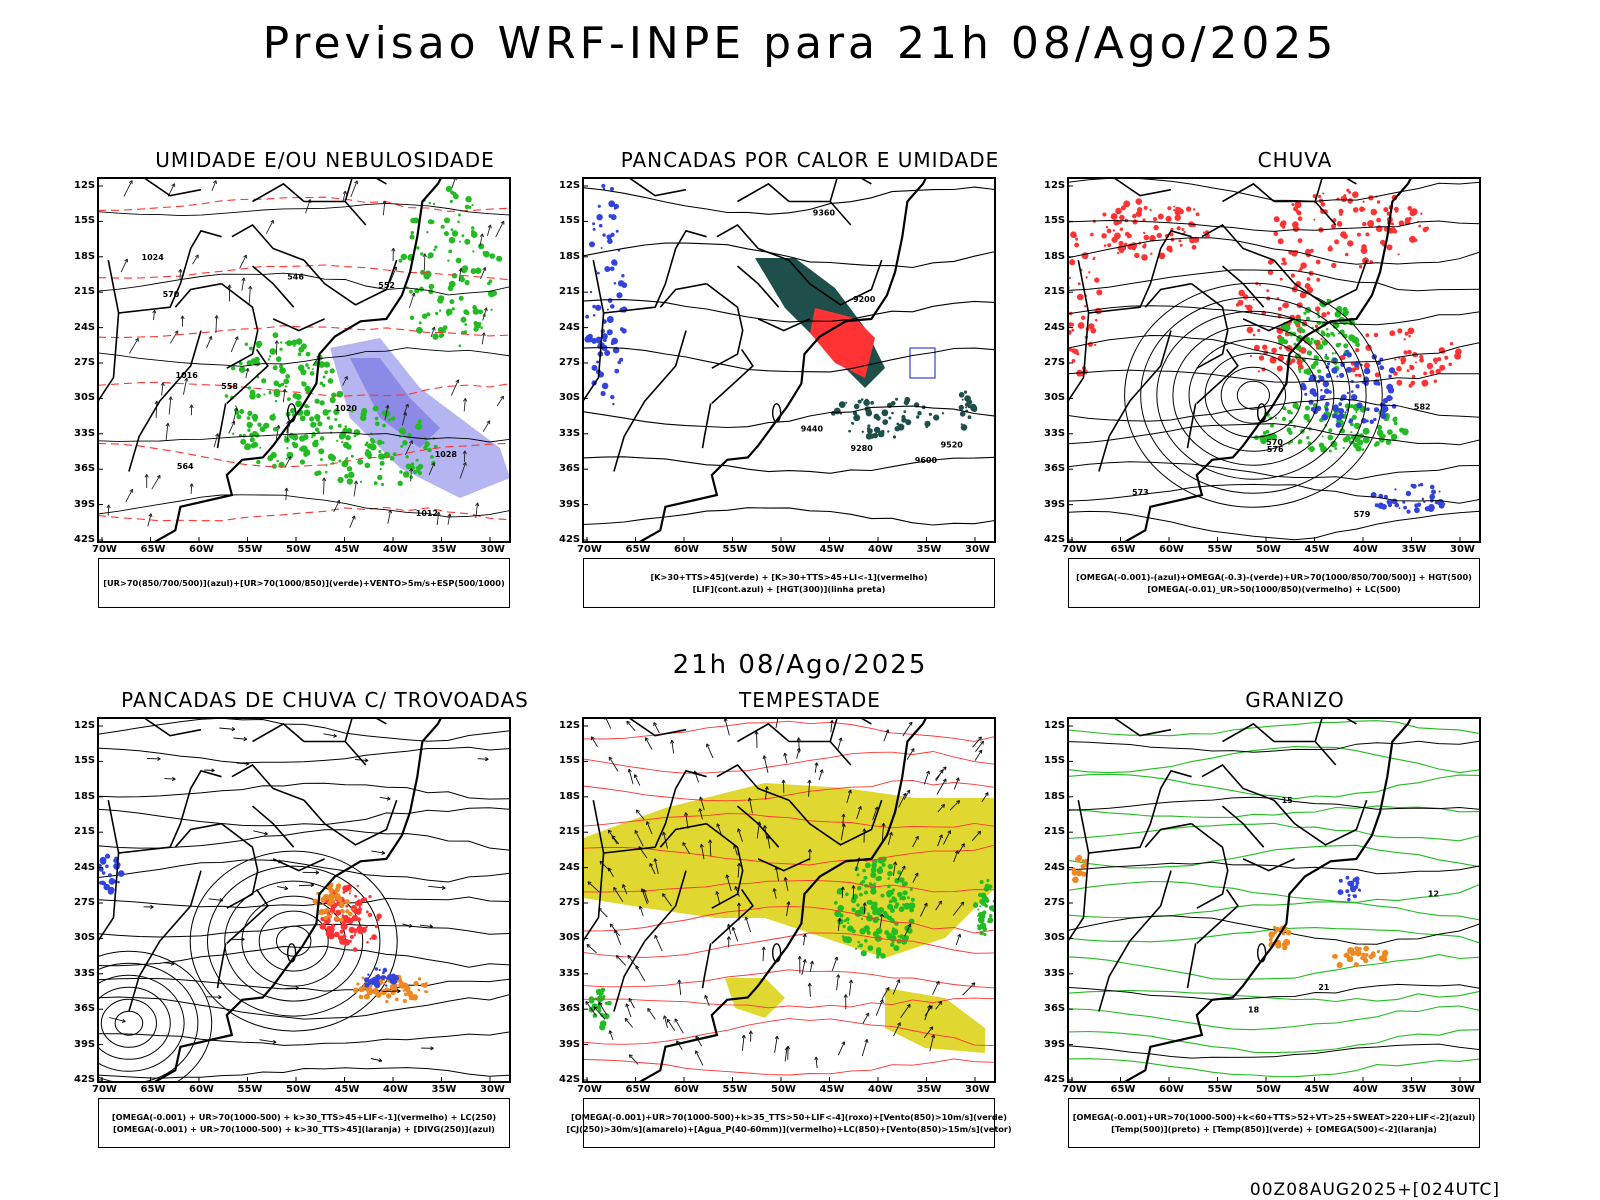 This screenshot has width=1600, height=1200. I want to click on contour-label: 579, so click(1362, 514).